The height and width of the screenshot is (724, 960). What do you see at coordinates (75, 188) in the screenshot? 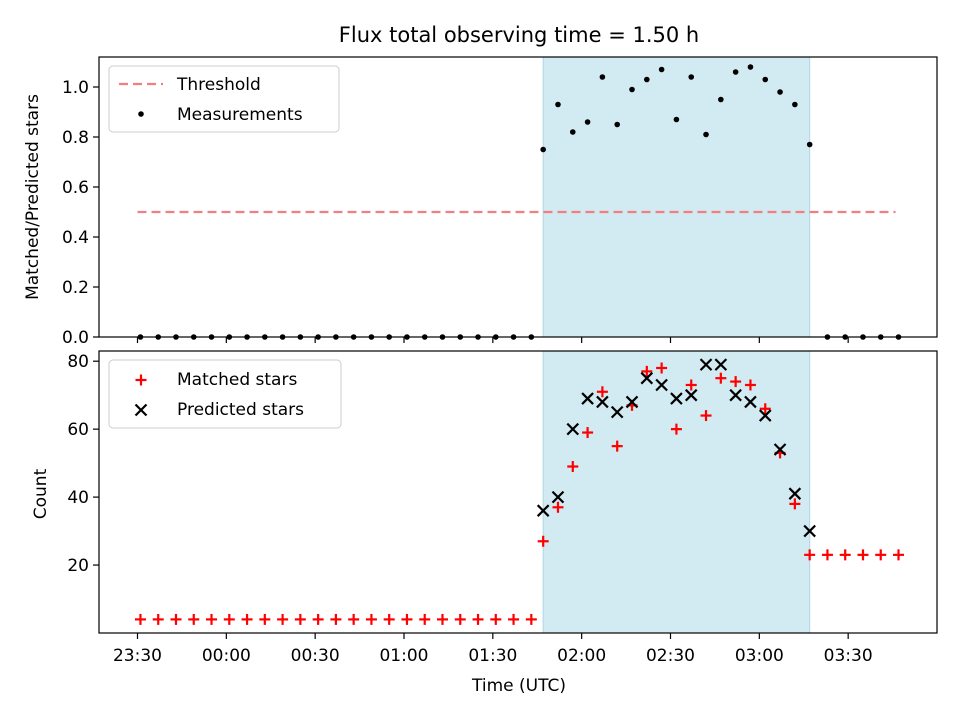
I see `top-y-tick-label: 0.6` at bounding box center [75, 188].